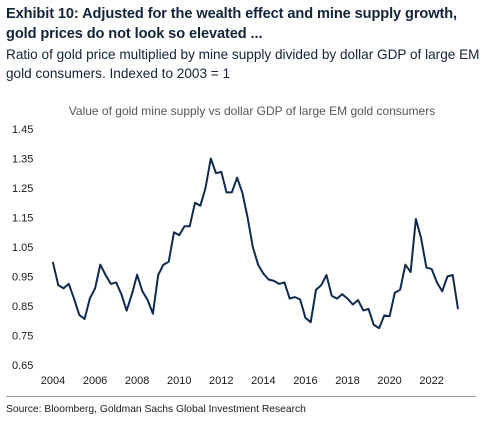  I want to click on source-divider, so click(241, 396).